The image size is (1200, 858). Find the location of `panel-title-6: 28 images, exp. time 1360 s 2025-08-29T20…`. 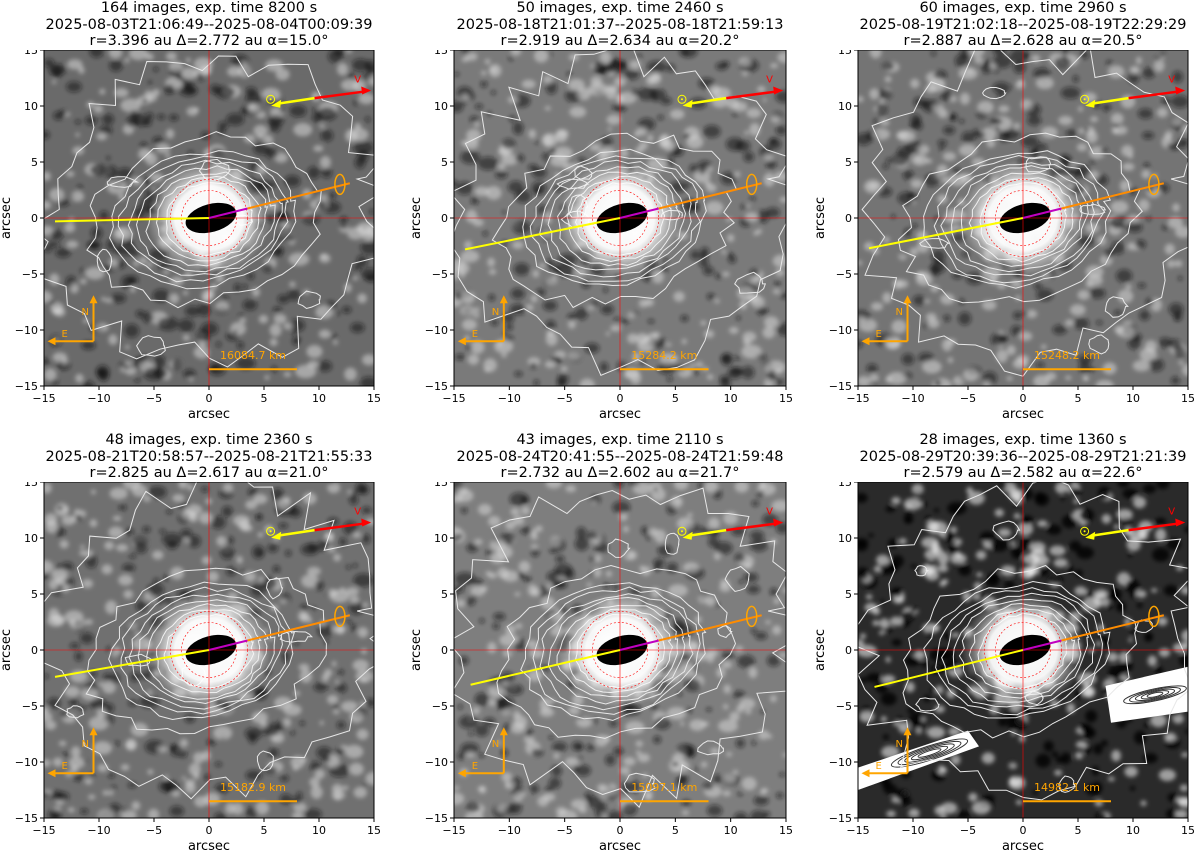

panel-title-6: 28 images, exp. time 1360 s 2025-08-29T20… is located at coordinates (1006, 457).